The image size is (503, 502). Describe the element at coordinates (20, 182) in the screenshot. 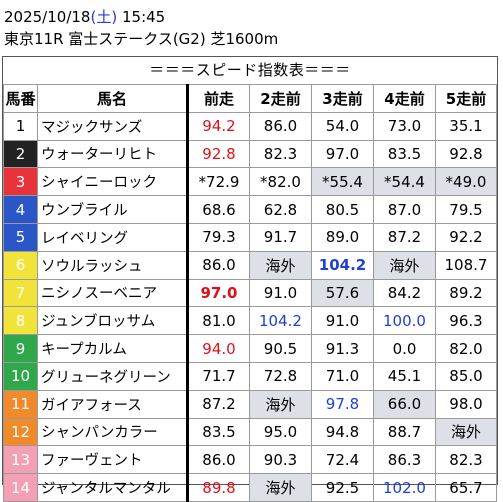

I see `horse-number: 3` at that location.